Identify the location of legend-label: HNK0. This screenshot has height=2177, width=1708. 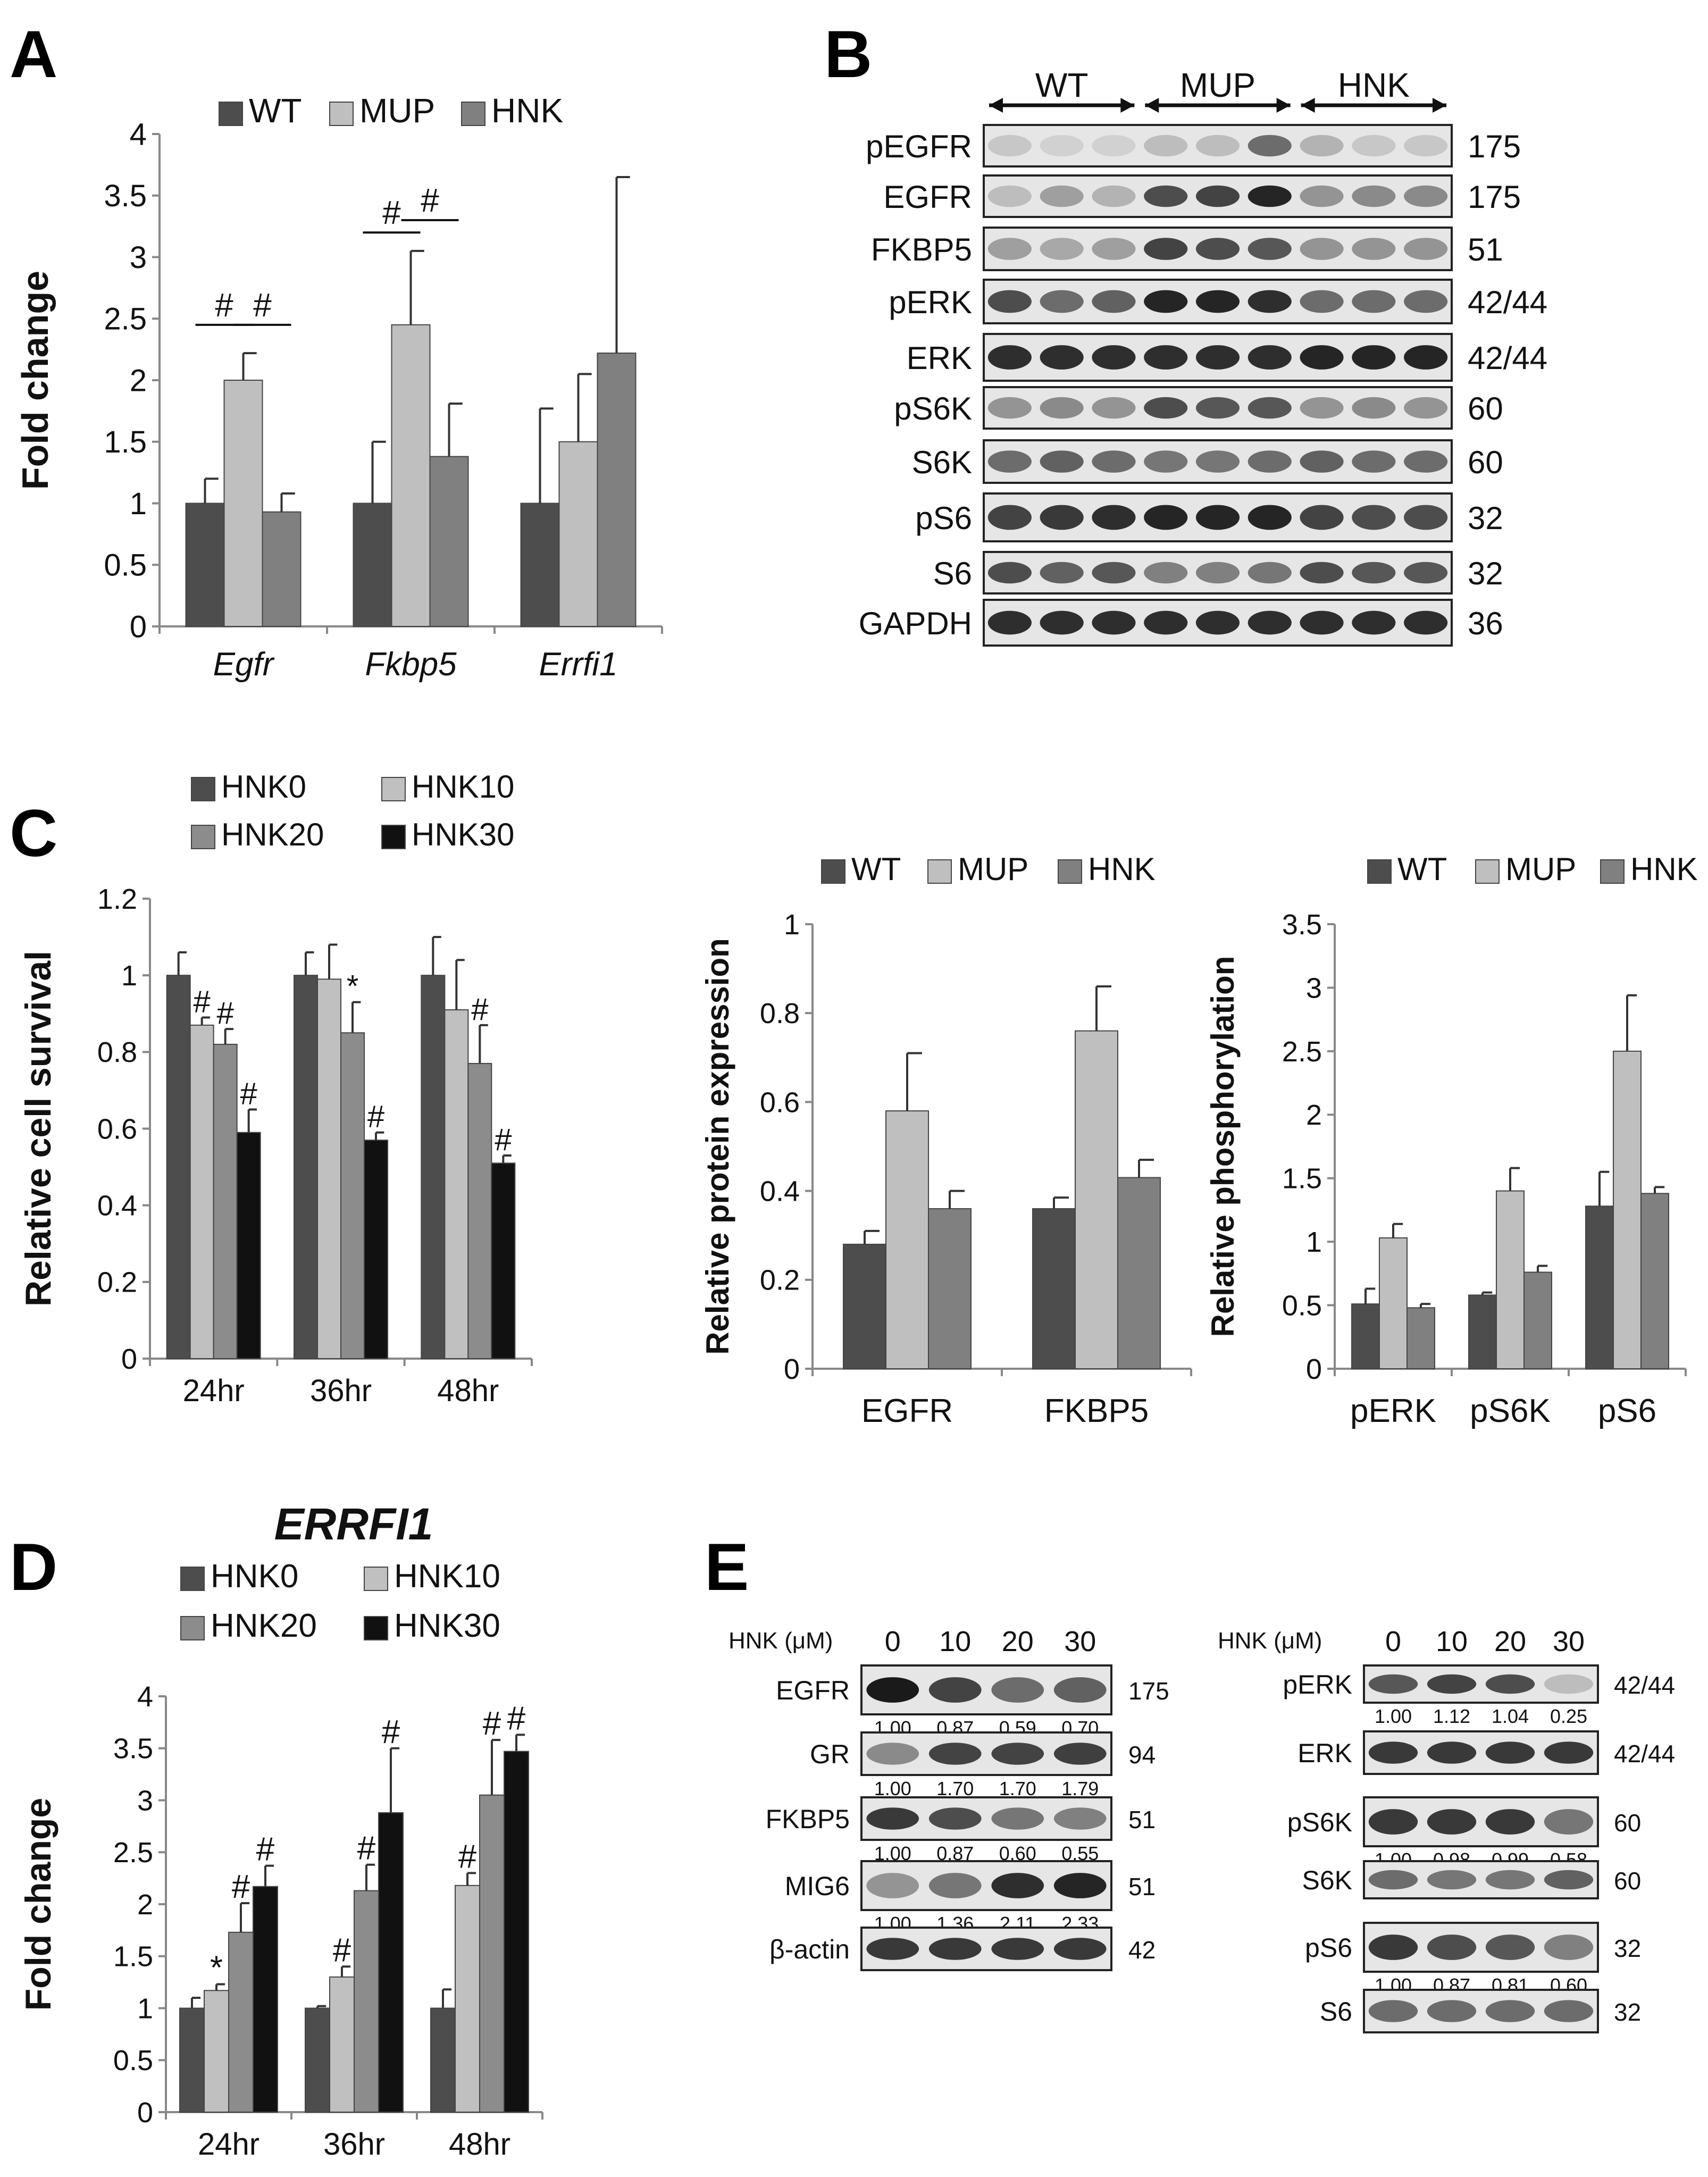
(255, 1576).